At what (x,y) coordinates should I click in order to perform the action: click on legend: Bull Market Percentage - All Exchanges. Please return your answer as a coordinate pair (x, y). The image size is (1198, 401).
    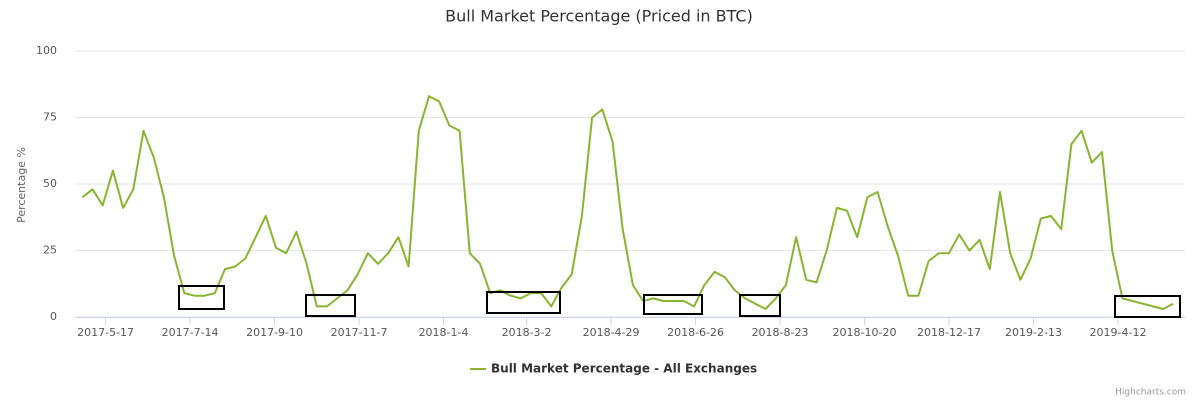
    Looking at the image, I should click on (613, 369).